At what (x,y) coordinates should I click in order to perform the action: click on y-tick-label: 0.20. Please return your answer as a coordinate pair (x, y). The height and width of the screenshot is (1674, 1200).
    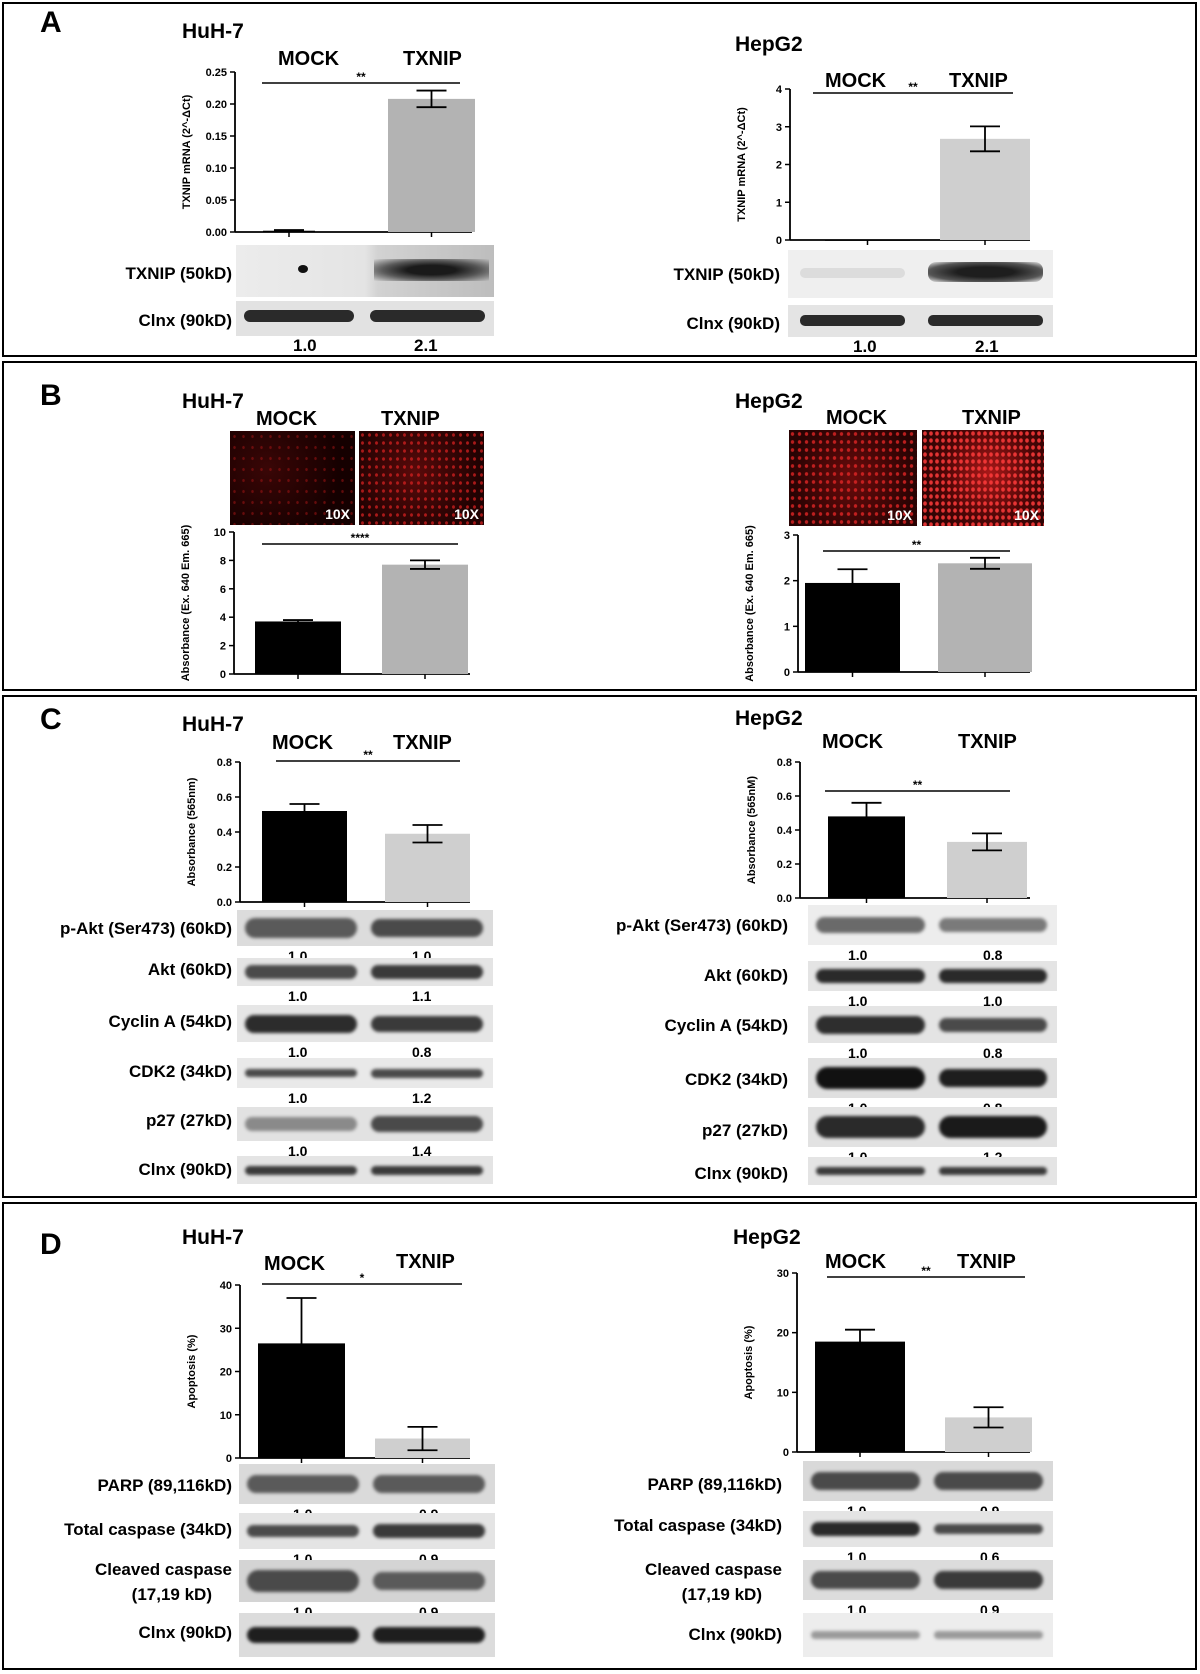
    Looking at the image, I should click on (216, 105).